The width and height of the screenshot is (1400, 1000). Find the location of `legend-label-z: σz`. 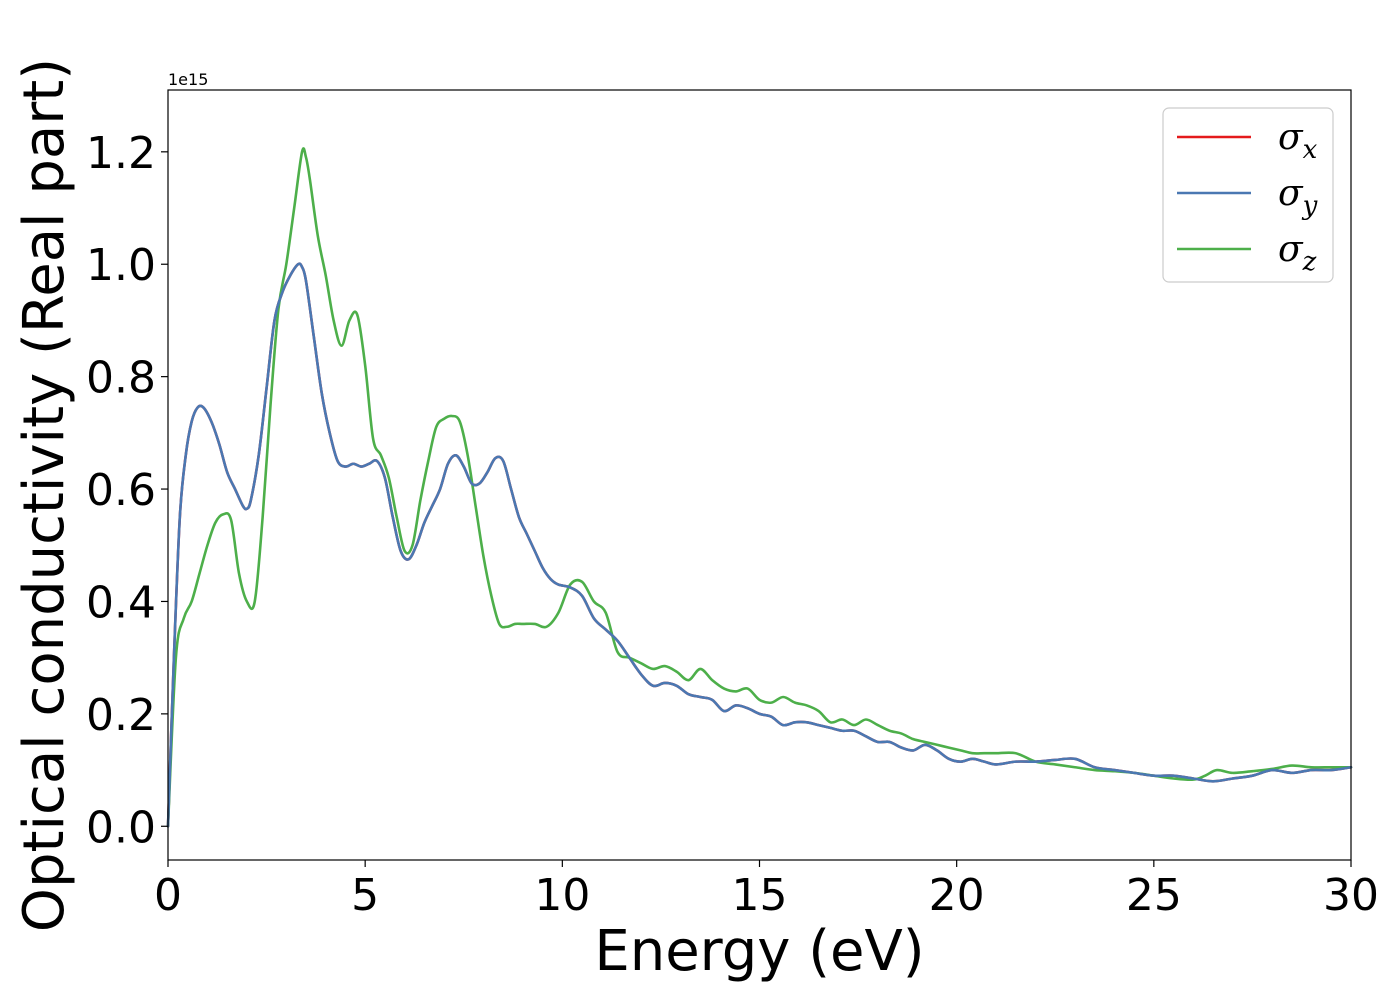

legend-label-z: σz is located at coordinates (1297, 253).